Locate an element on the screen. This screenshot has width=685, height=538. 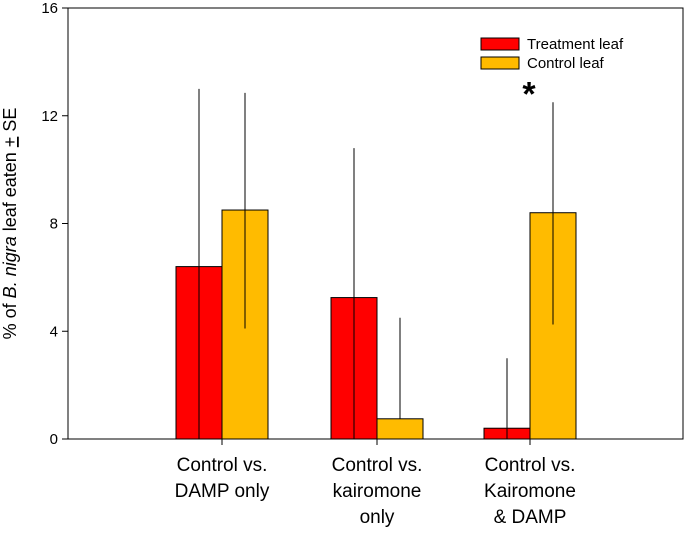
legend: Treatment leaf Control leaf is located at coordinates (552, 54).